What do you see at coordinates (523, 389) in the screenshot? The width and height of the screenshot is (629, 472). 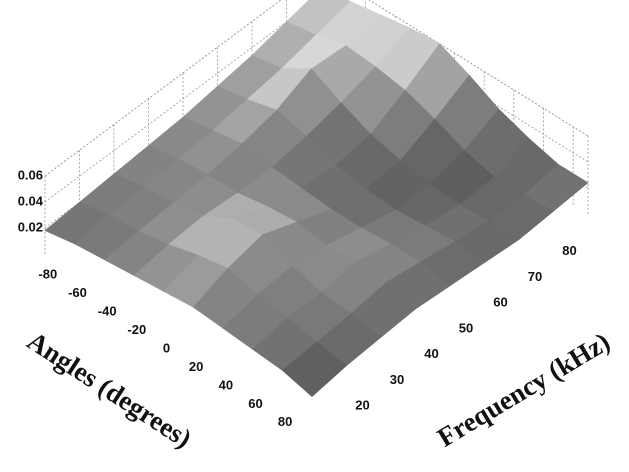 I see `y-axis-title: Frequency (kHz)` at bounding box center [523, 389].